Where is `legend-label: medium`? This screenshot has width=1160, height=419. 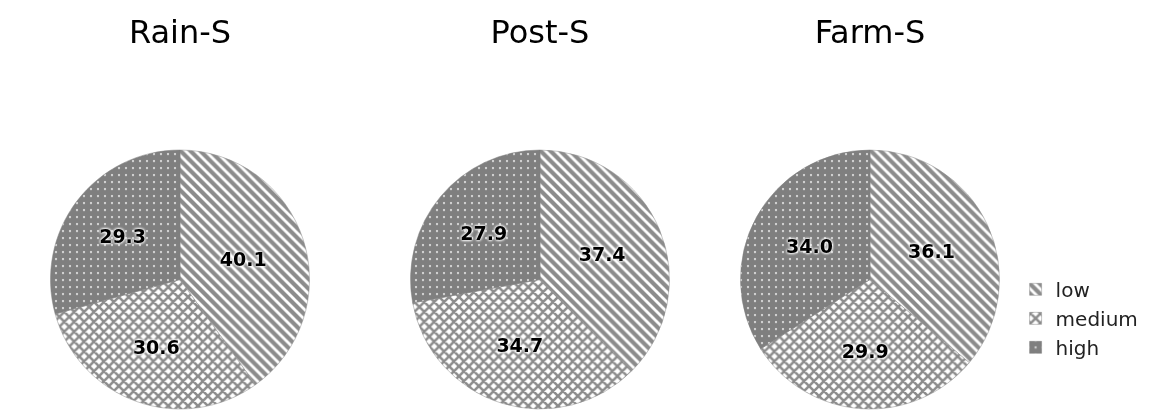
legend-label: medium is located at coordinates (1096, 319).